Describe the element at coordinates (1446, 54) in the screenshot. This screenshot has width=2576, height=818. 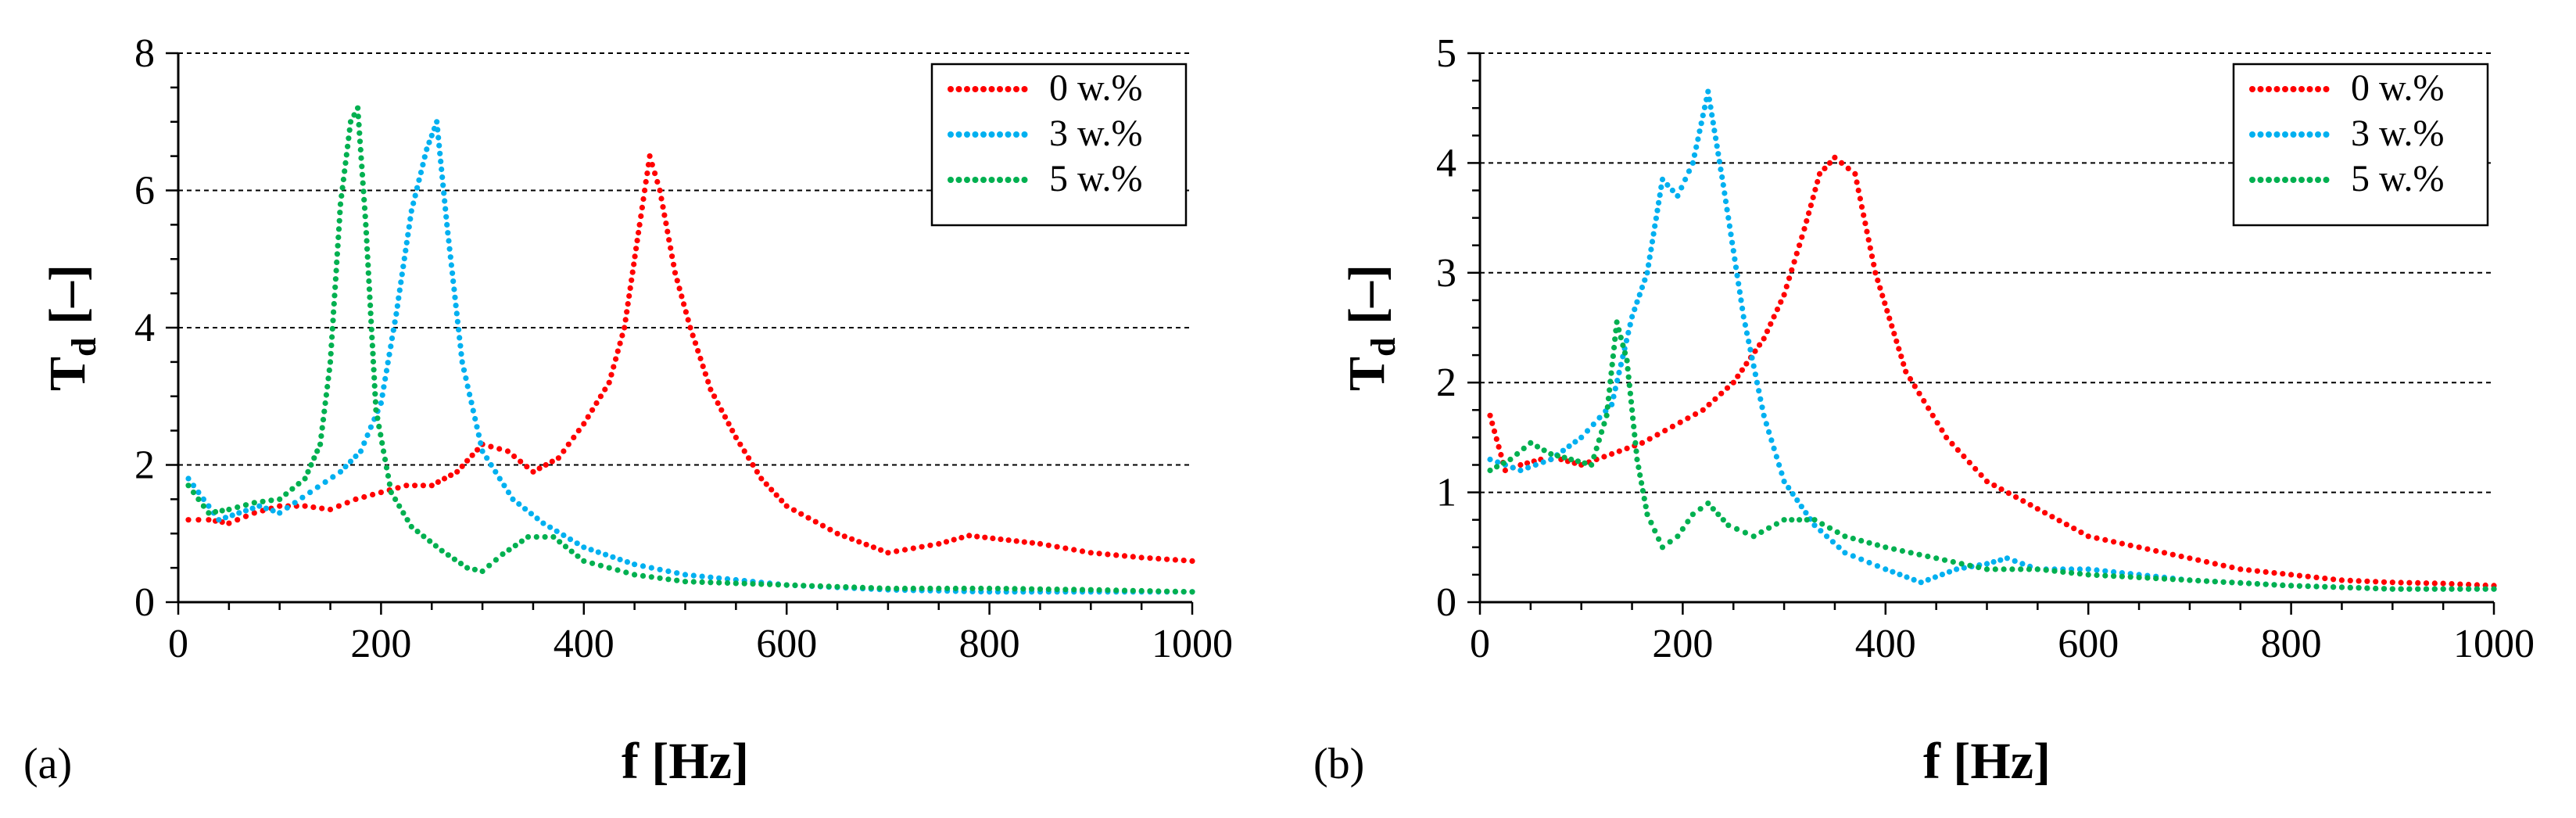
I see `y-tick-label: 5` at that location.